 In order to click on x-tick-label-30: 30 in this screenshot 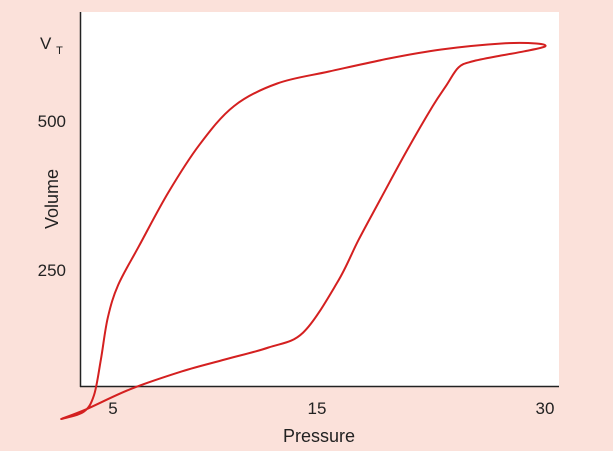, I will do `click(545, 408)`.